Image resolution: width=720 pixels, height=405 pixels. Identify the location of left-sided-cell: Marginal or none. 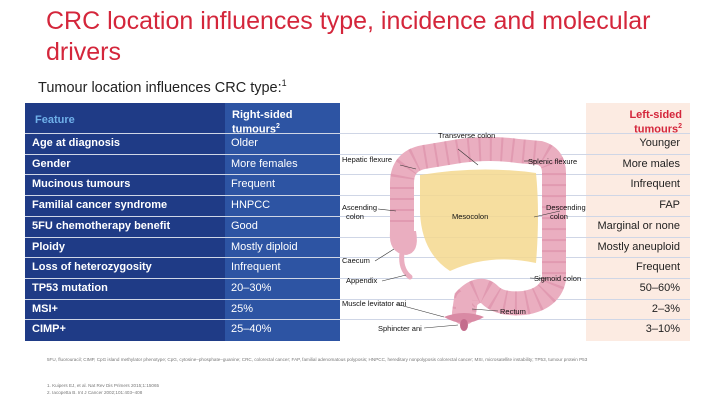
(638, 225).